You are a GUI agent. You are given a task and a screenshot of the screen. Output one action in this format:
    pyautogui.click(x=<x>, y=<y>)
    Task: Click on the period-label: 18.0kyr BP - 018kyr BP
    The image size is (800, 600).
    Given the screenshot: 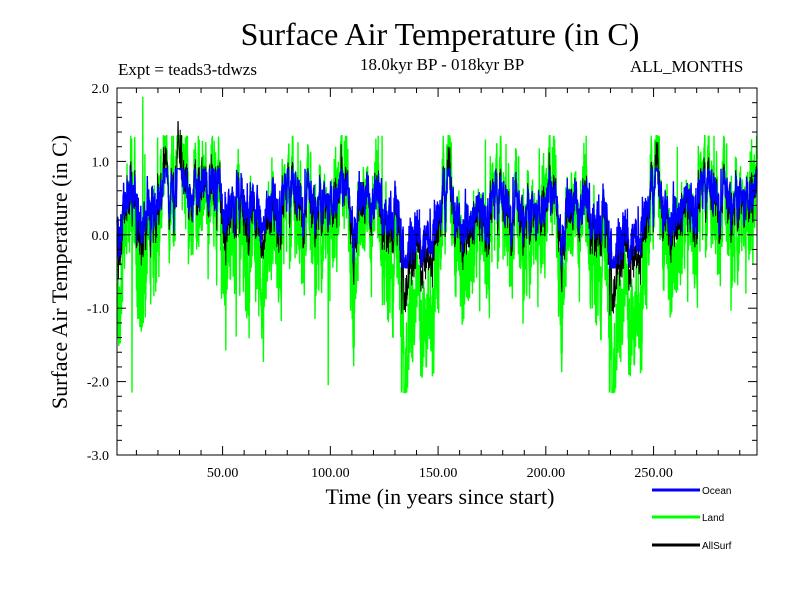 What is the action you would take?
    pyautogui.click(x=442, y=64)
    